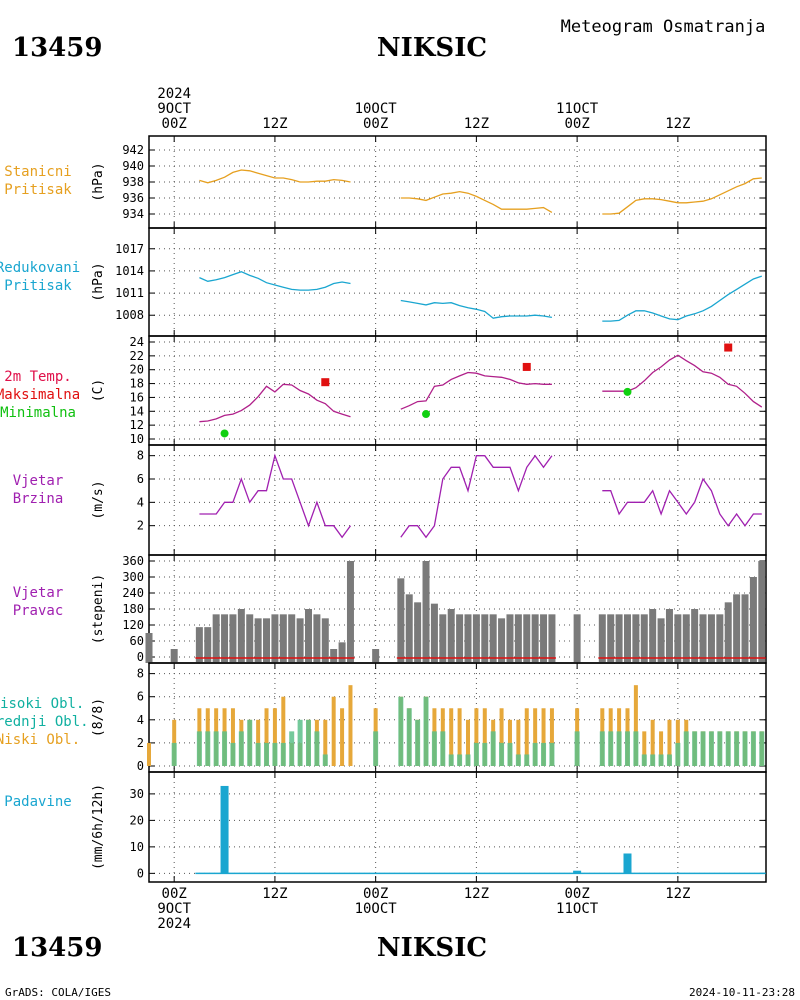 This screenshot has height=1000, width=800. What do you see at coordinates (98, 181) in the screenshot?
I see `unit-label: (hPa)` at bounding box center [98, 181].